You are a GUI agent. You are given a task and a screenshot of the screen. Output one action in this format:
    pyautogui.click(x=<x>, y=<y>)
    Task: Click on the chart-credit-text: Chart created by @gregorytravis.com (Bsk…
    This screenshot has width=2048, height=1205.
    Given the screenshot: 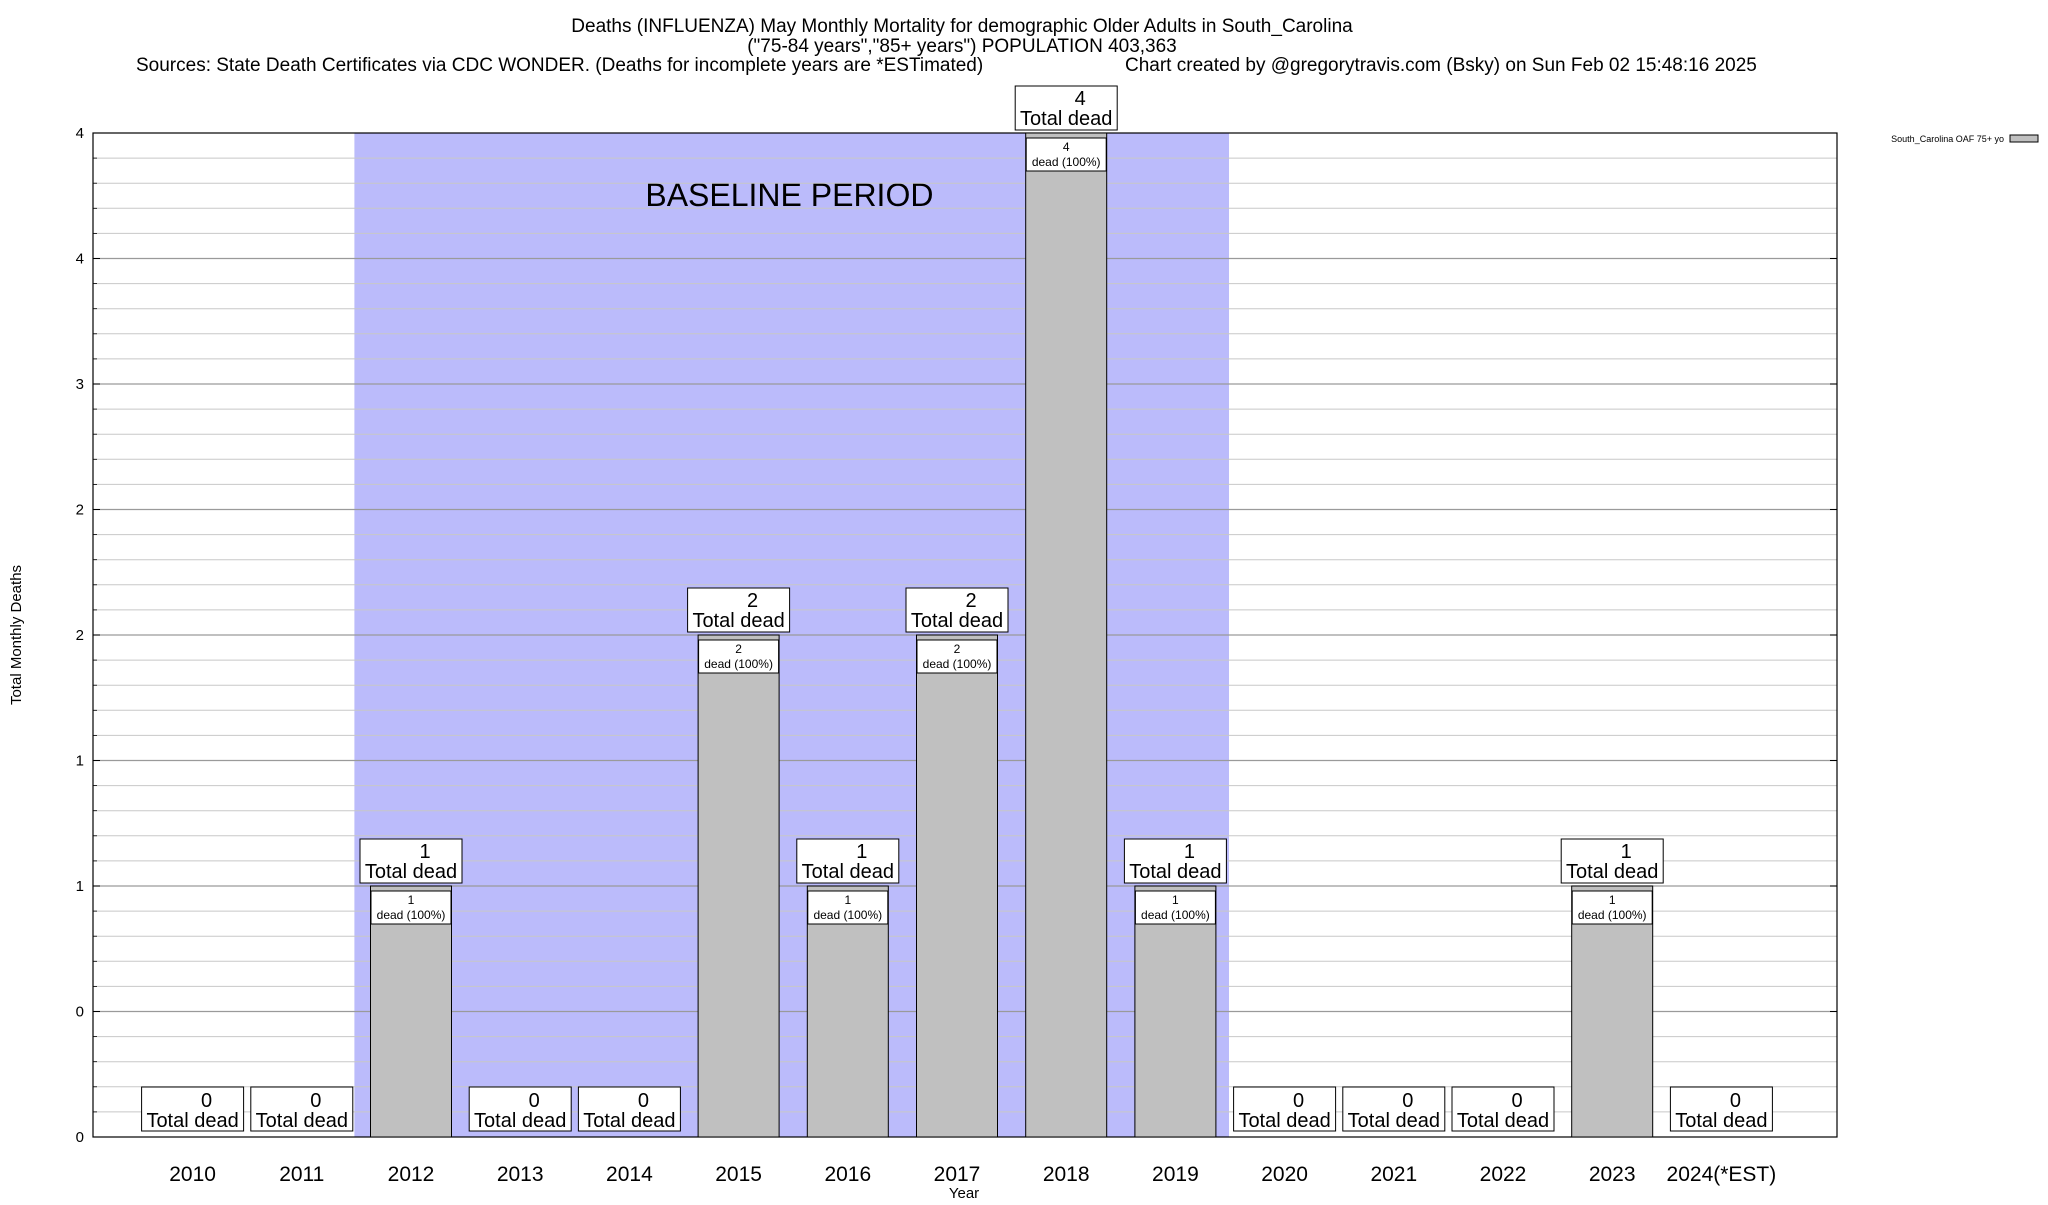 What is the action you would take?
    pyautogui.click(x=1441, y=65)
    